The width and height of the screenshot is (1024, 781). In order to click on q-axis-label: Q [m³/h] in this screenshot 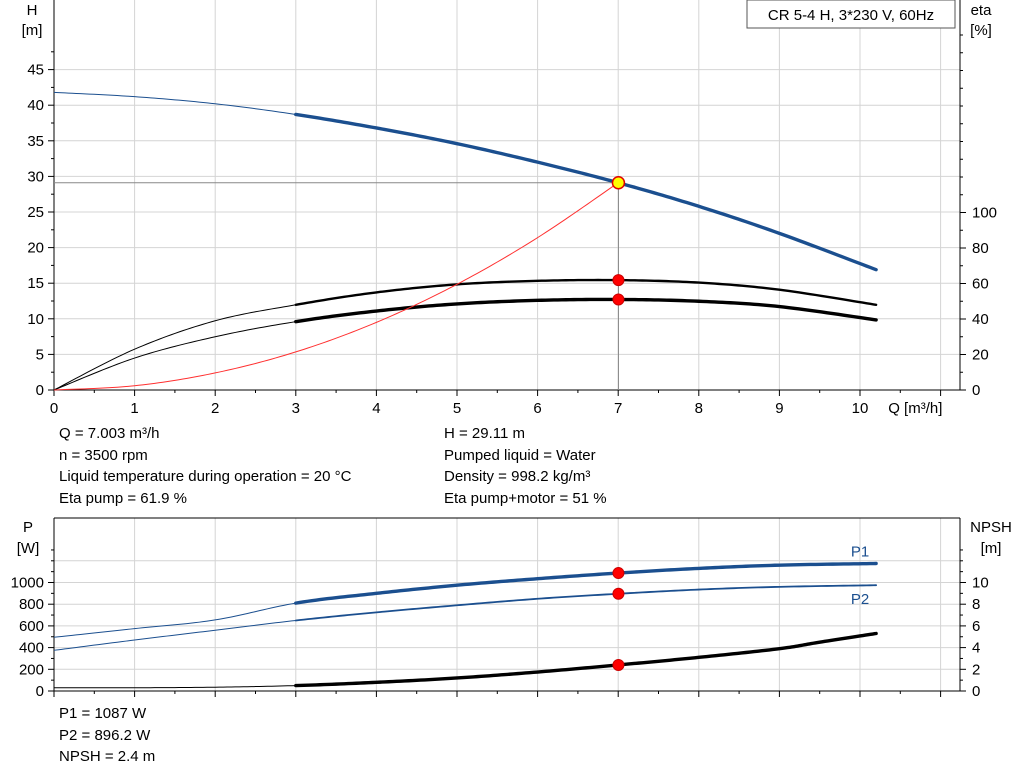, I will do `click(915, 408)`.